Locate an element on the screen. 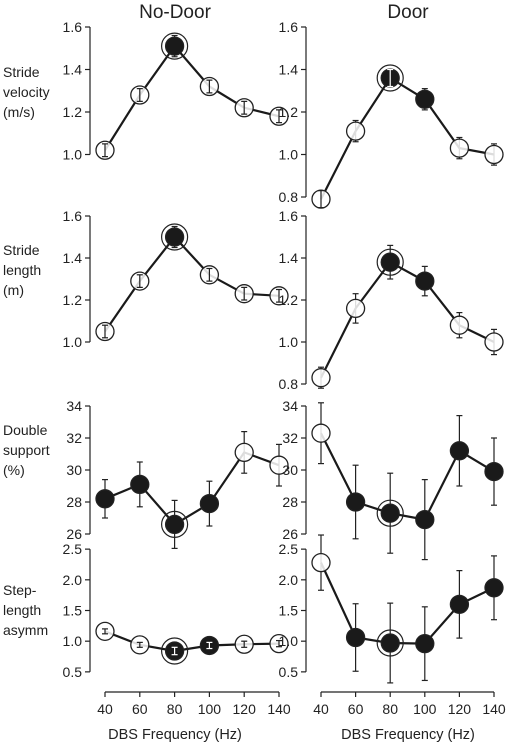 Image resolution: width=510 pixels, height=751 pixels. row-label-double-support: Double support (%) is located at coordinates (26, 450).